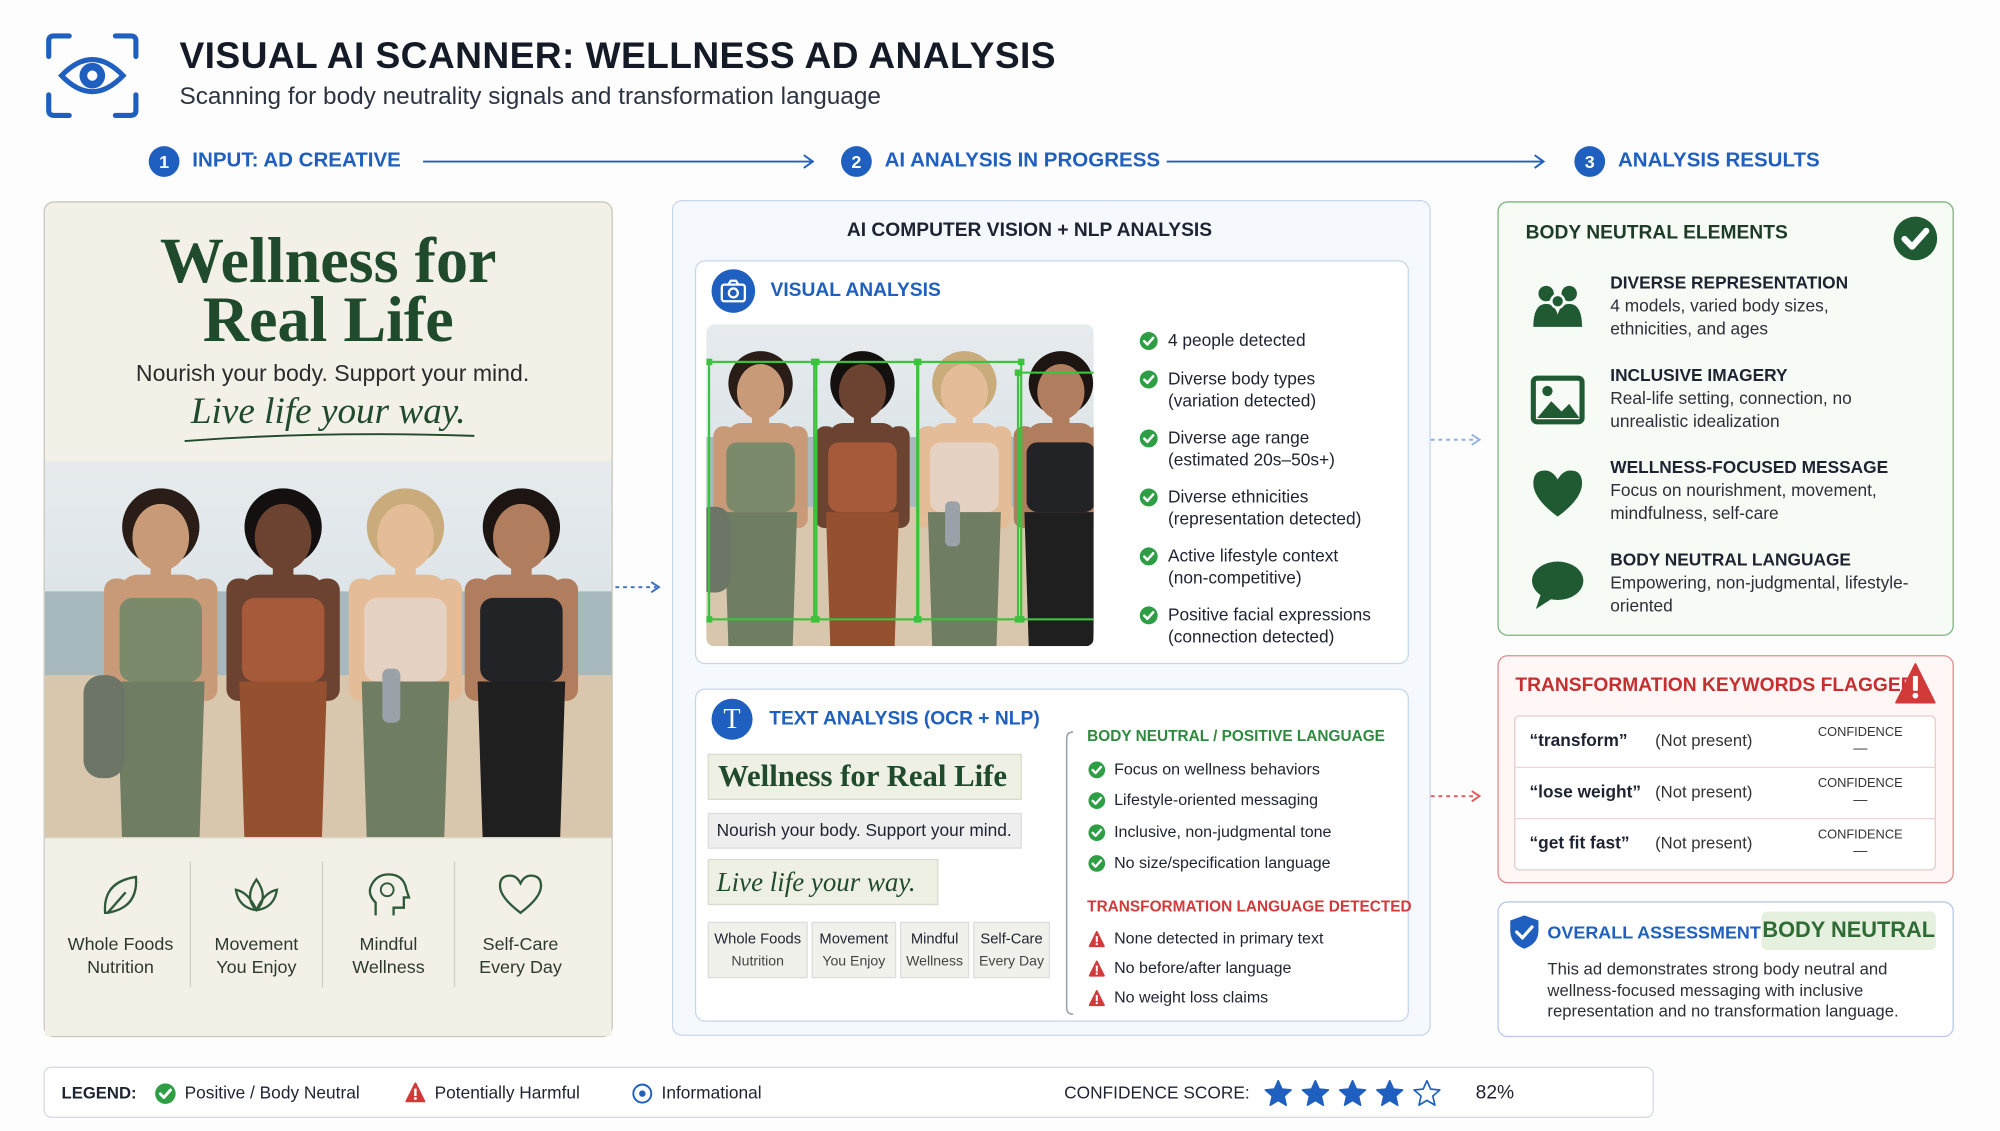 This screenshot has height=1131, width=2000. I want to click on step-arrow, so click(1356, 161).